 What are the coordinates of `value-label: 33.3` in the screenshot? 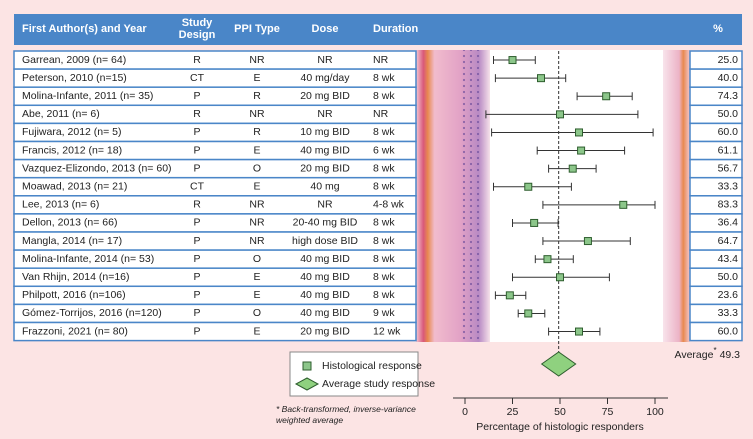 It's located at (728, 313).